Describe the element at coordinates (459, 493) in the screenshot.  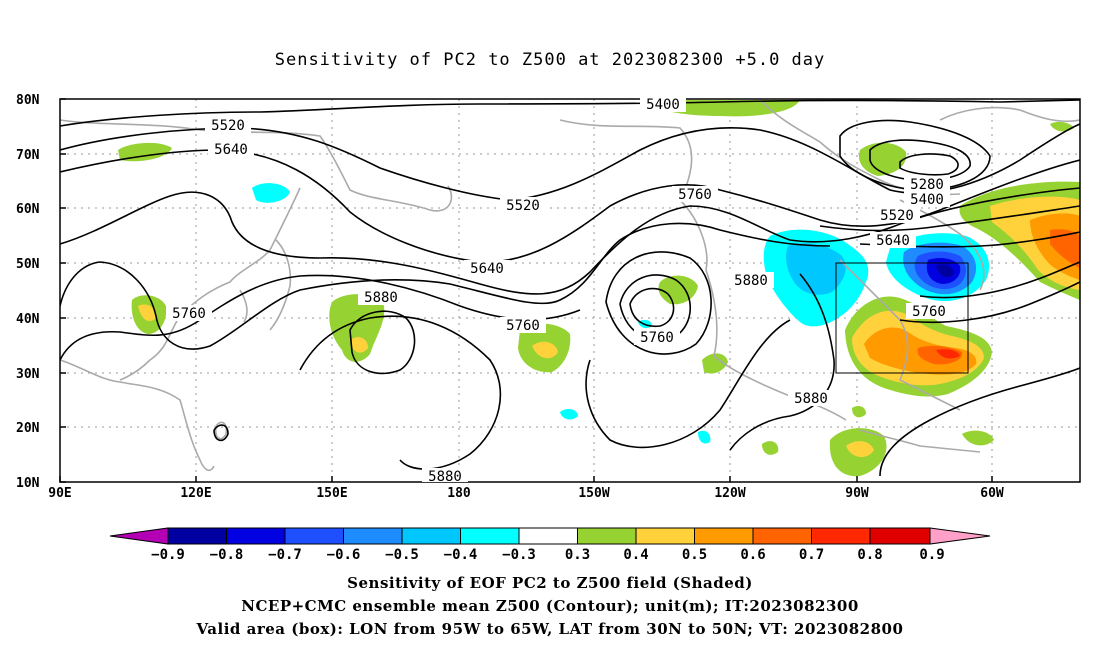
I see `lon-label: 180` at that location.